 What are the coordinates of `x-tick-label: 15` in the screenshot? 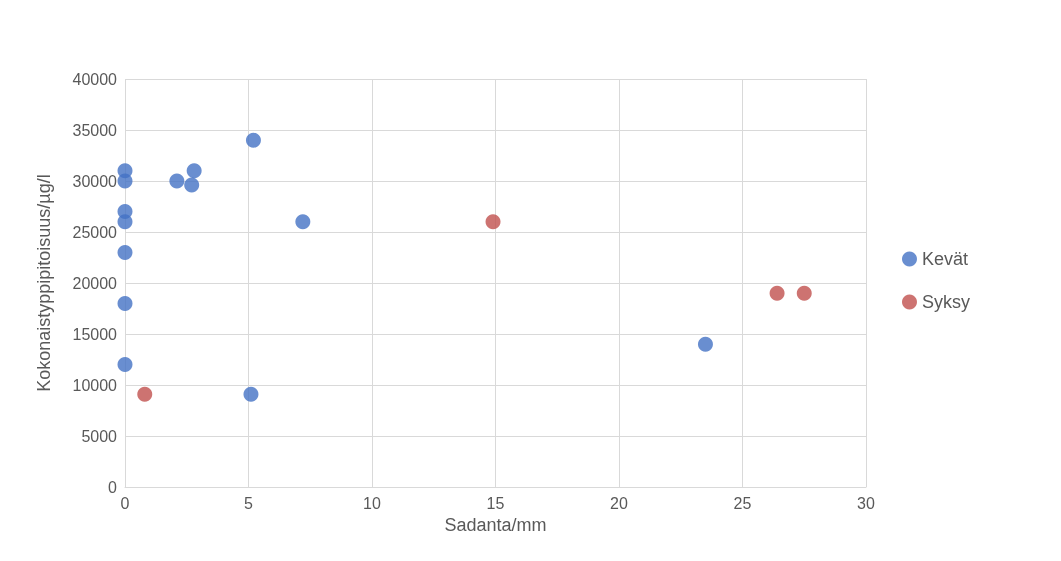 It's located at (495, 503).